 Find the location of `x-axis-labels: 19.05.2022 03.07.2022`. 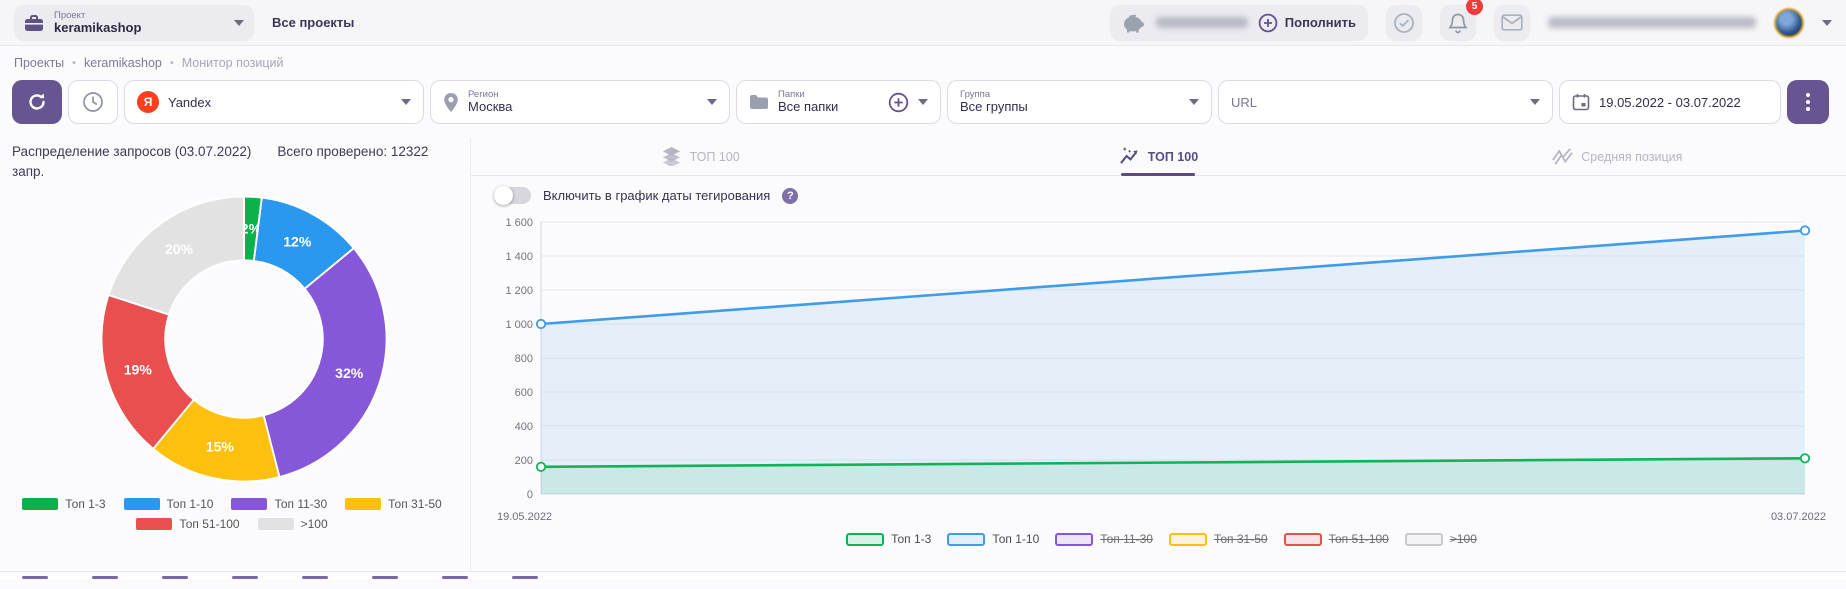

x-axis-labels: 19.05.2022 03.07.2022 is located at coordinates (1161, 516).